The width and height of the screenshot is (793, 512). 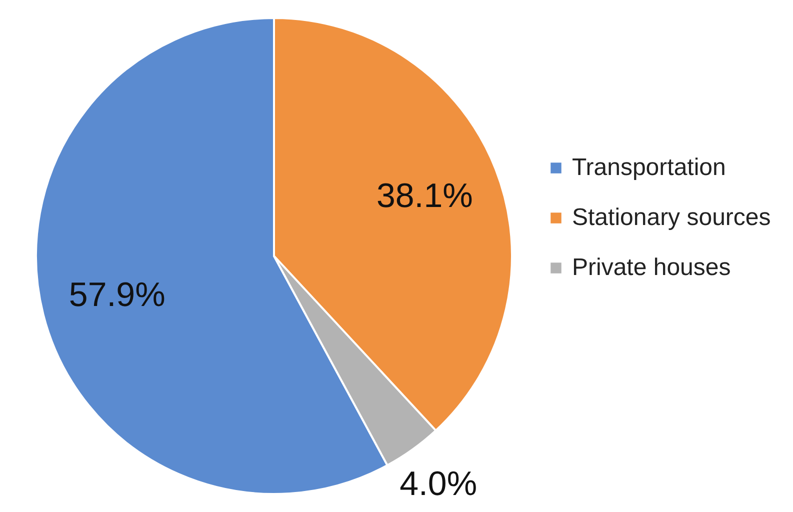 I want to click on legend-label: Transportation, so click(x=649, y=167).